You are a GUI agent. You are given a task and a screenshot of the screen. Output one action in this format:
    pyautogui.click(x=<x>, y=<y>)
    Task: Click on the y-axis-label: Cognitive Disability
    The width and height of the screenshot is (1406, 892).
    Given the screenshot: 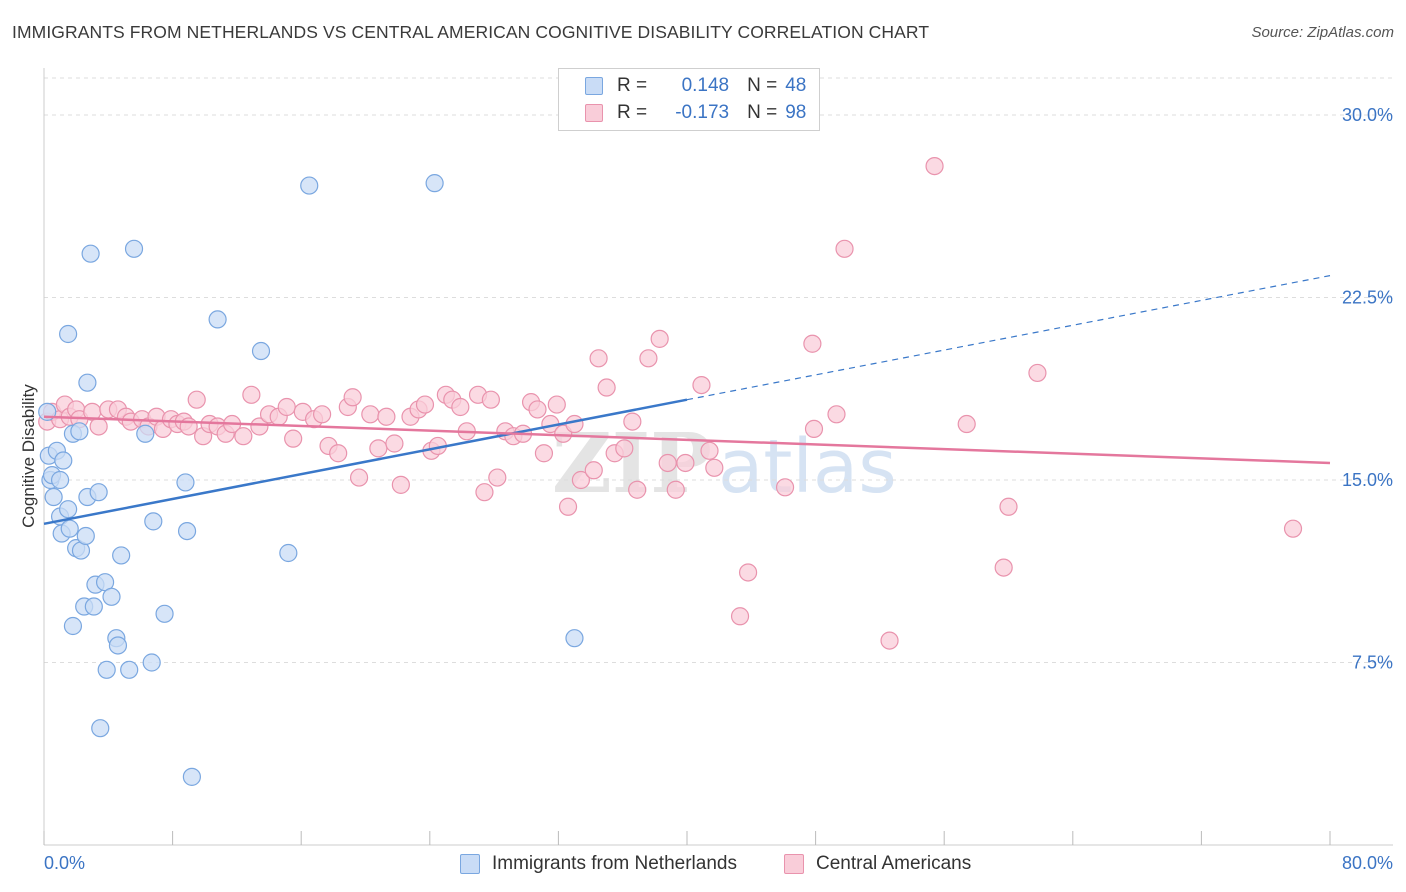 What is the action you would take?
    pyautogui.click(x=28, y=456)
    